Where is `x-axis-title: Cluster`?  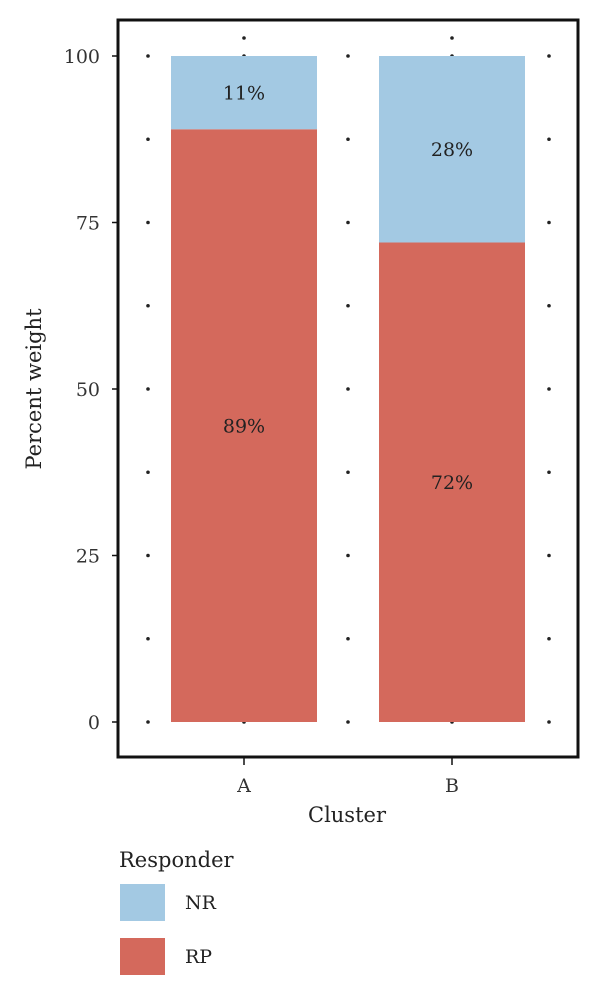 x-axis-title: Cluster is located at coordinates (347, 815).